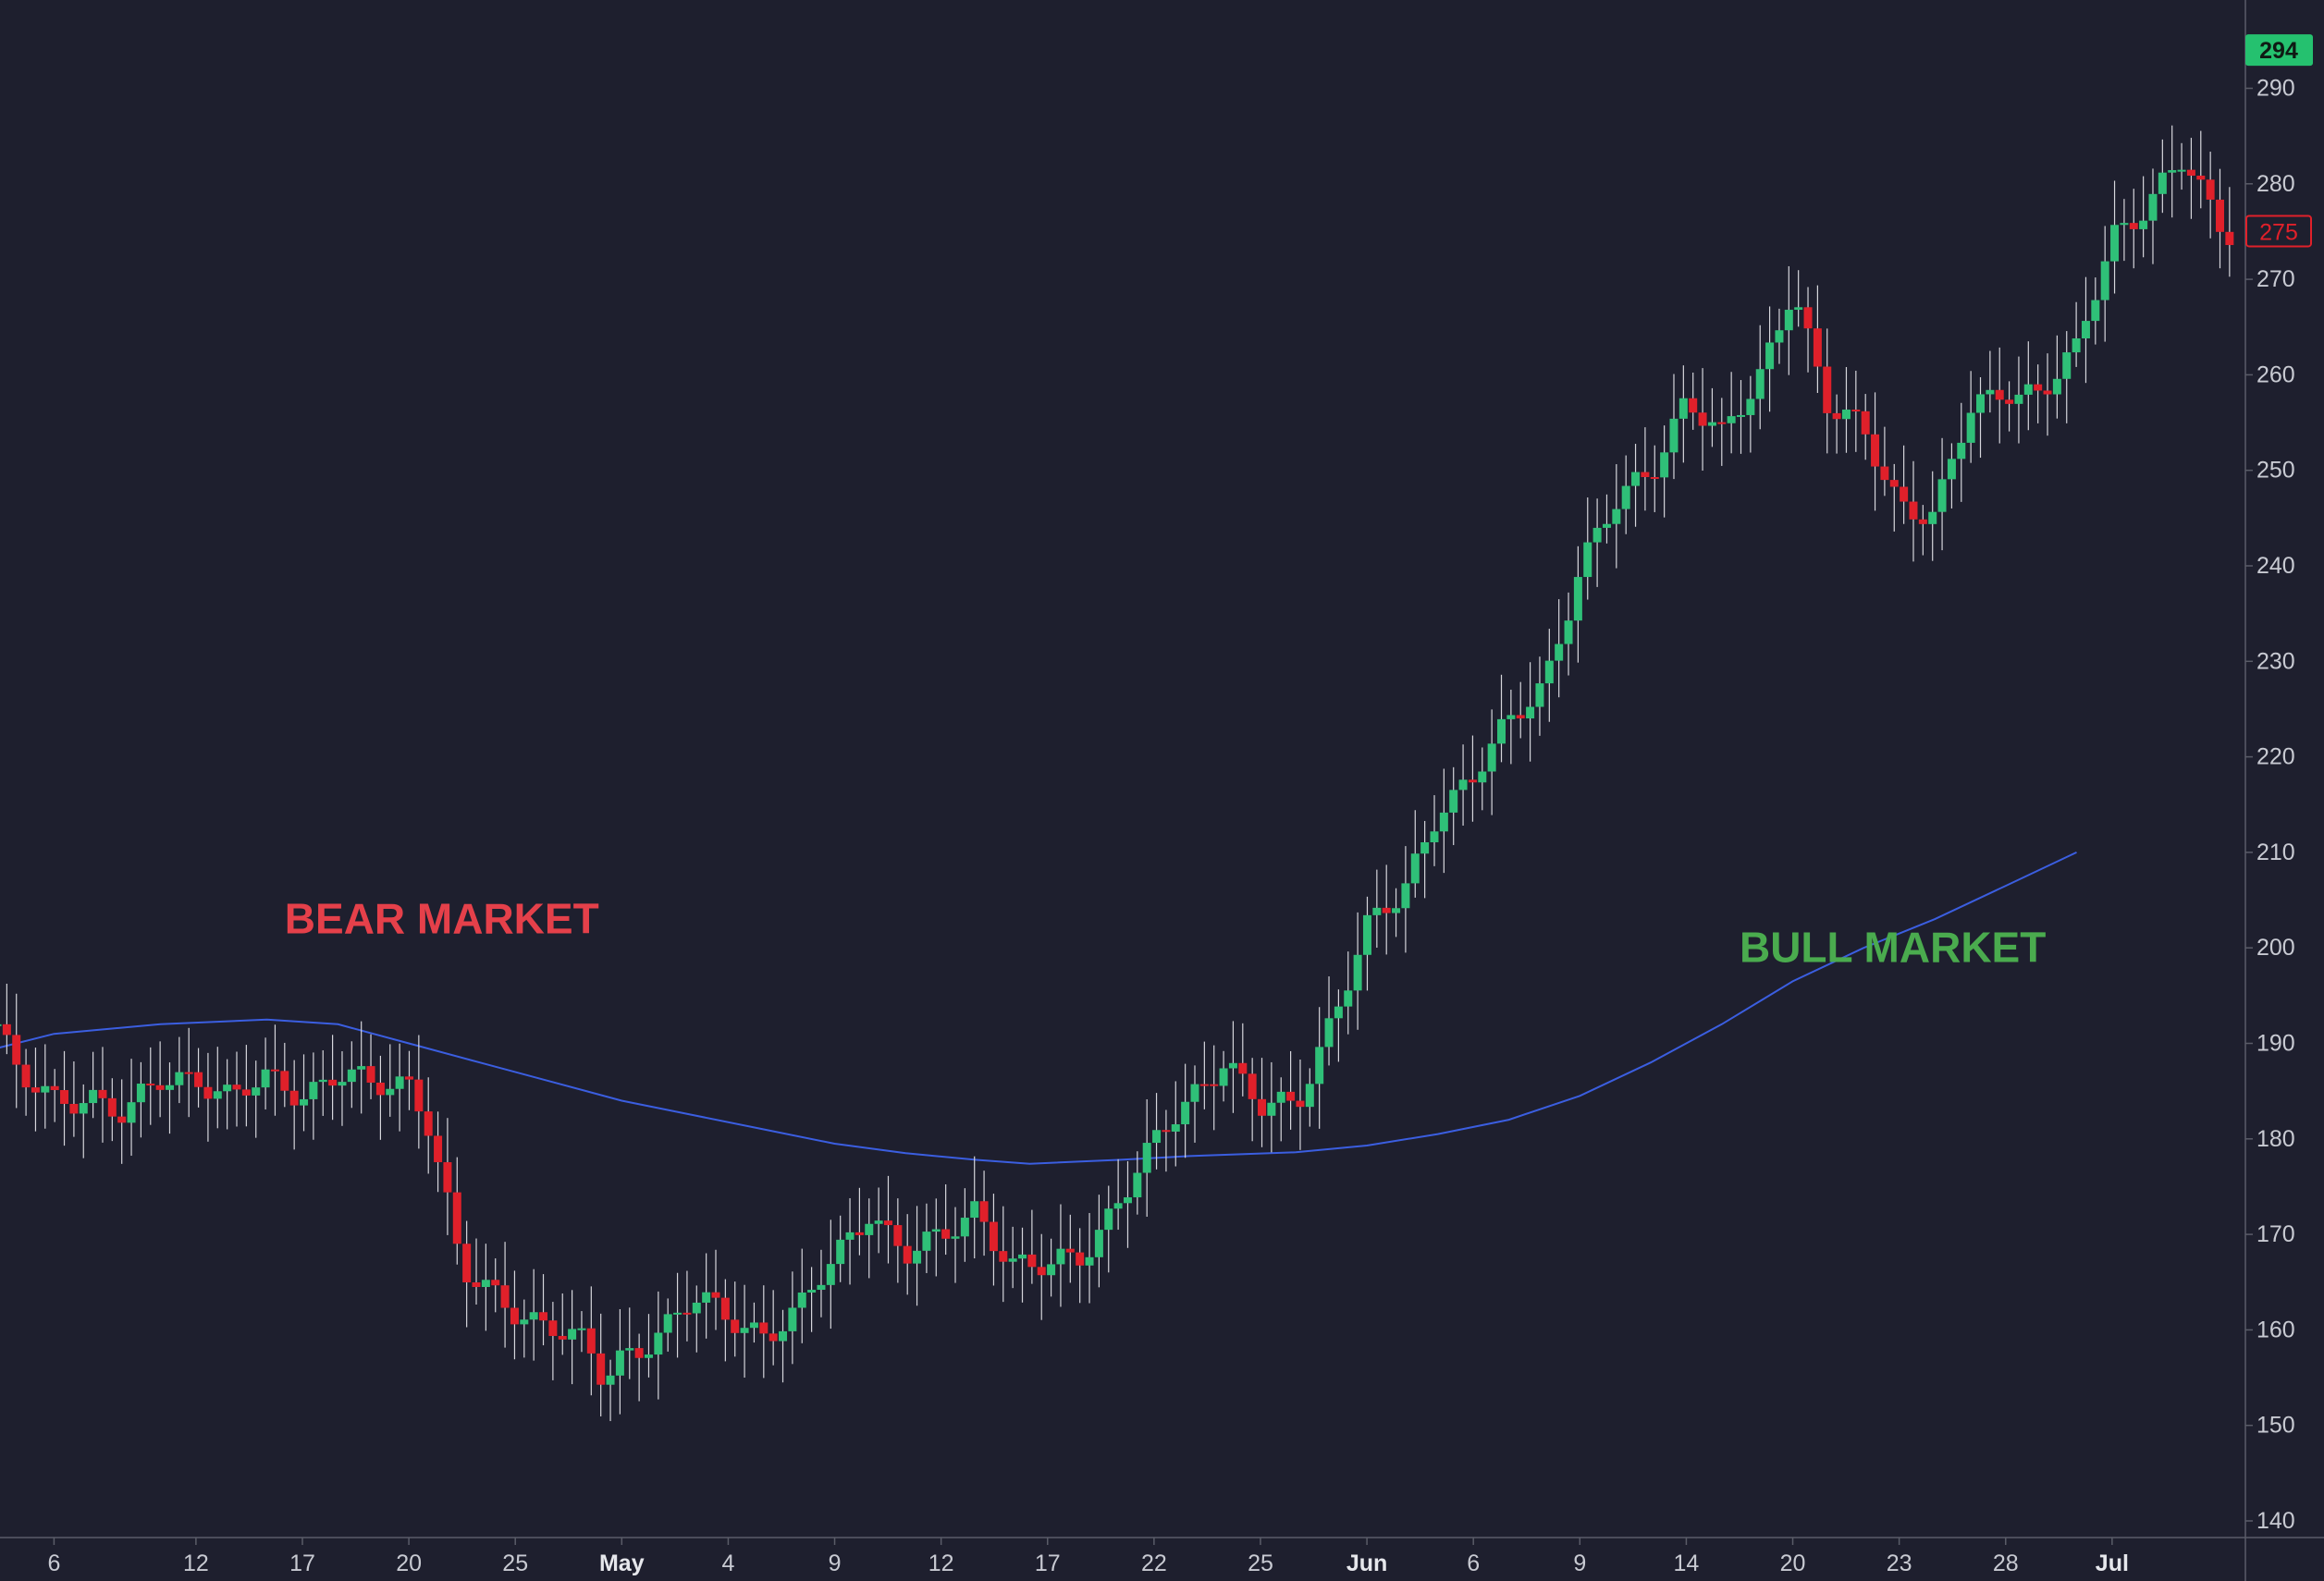 This screenshot has height=1581, width=2324. What do you see at coordinates (2275, 184) in the screenshot?
I see `y-tick-label: 280` at bounding box center [2275, 184].